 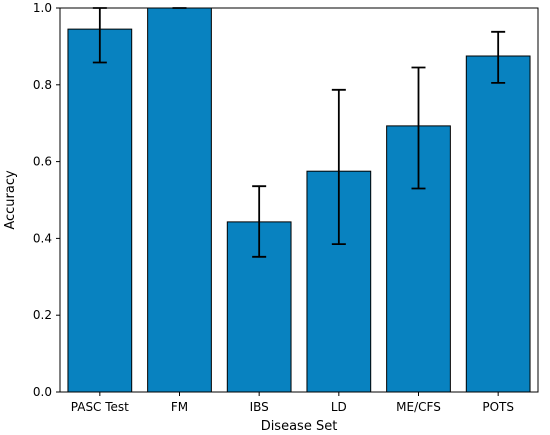 I want to click on y-tick-label-1: 0.2, so click(x=42, y=315).